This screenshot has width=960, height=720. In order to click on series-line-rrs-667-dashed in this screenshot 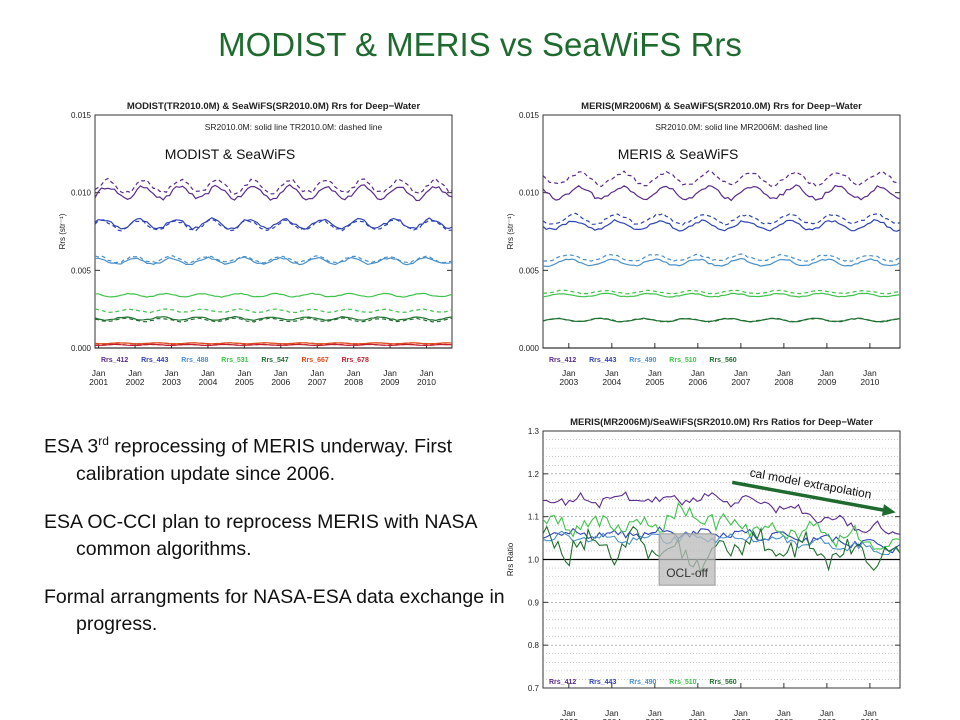, I will do `click(273, 343)`.